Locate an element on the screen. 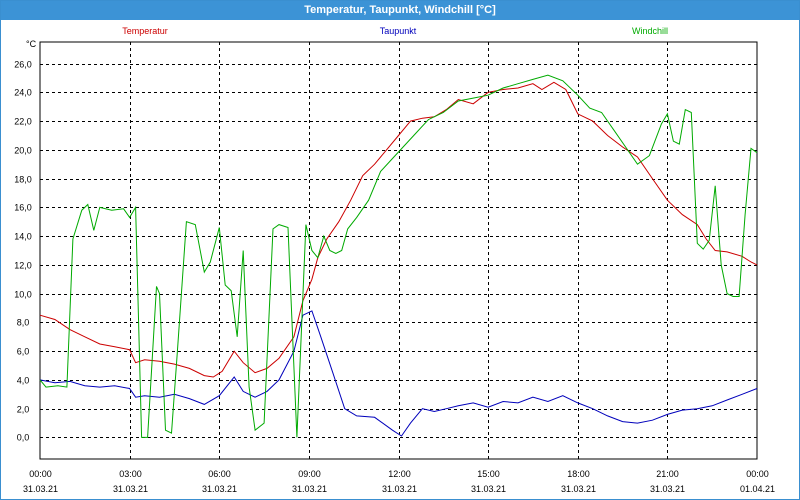  y-tick-label: 22,0 is located at coordinates (23, 122).